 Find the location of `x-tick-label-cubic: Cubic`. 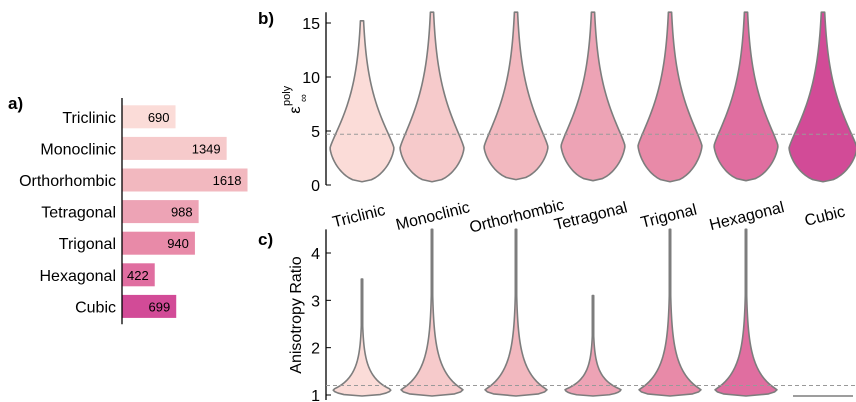

x-tick-label-cubic: Cubic is located at coordinates (825, 216).